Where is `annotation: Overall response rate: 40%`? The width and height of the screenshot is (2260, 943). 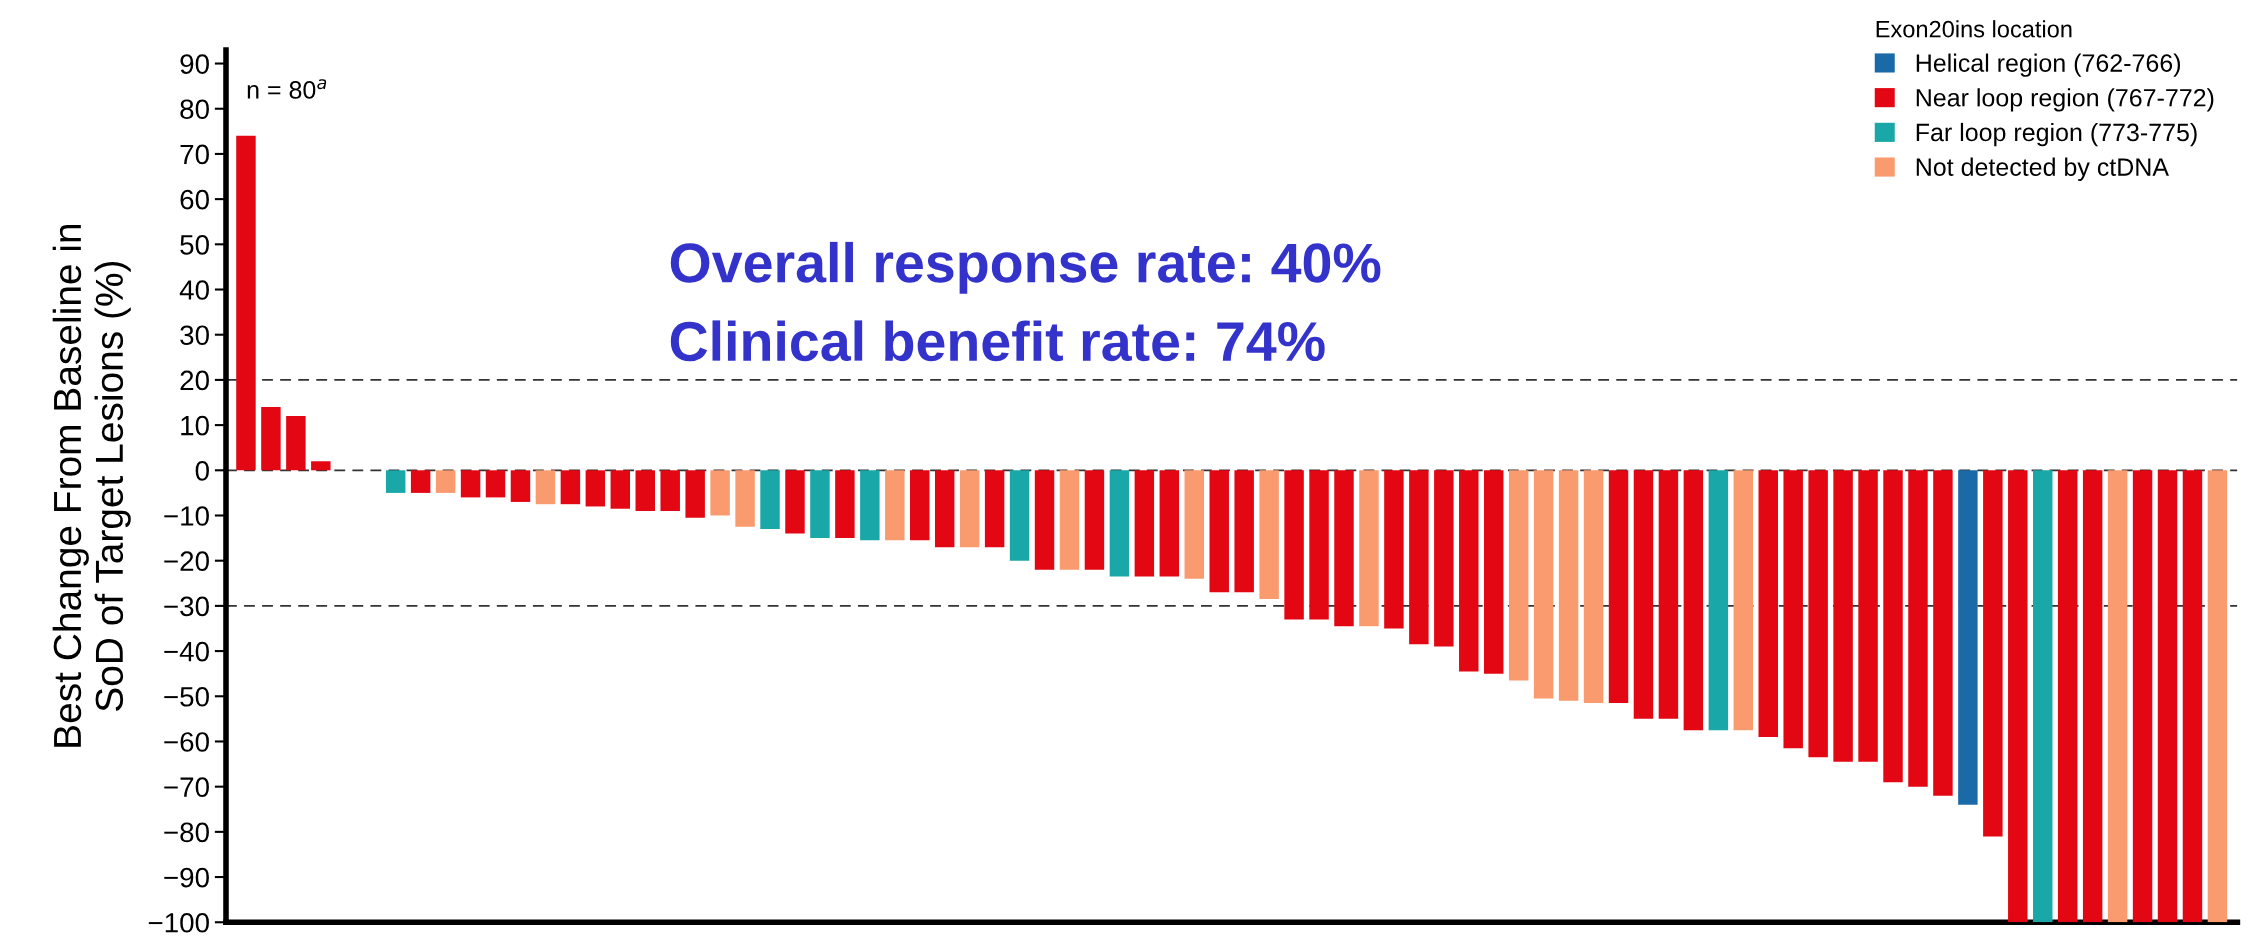 annotation: Overall response rate: 40% is located at coordinates (1025, 267).